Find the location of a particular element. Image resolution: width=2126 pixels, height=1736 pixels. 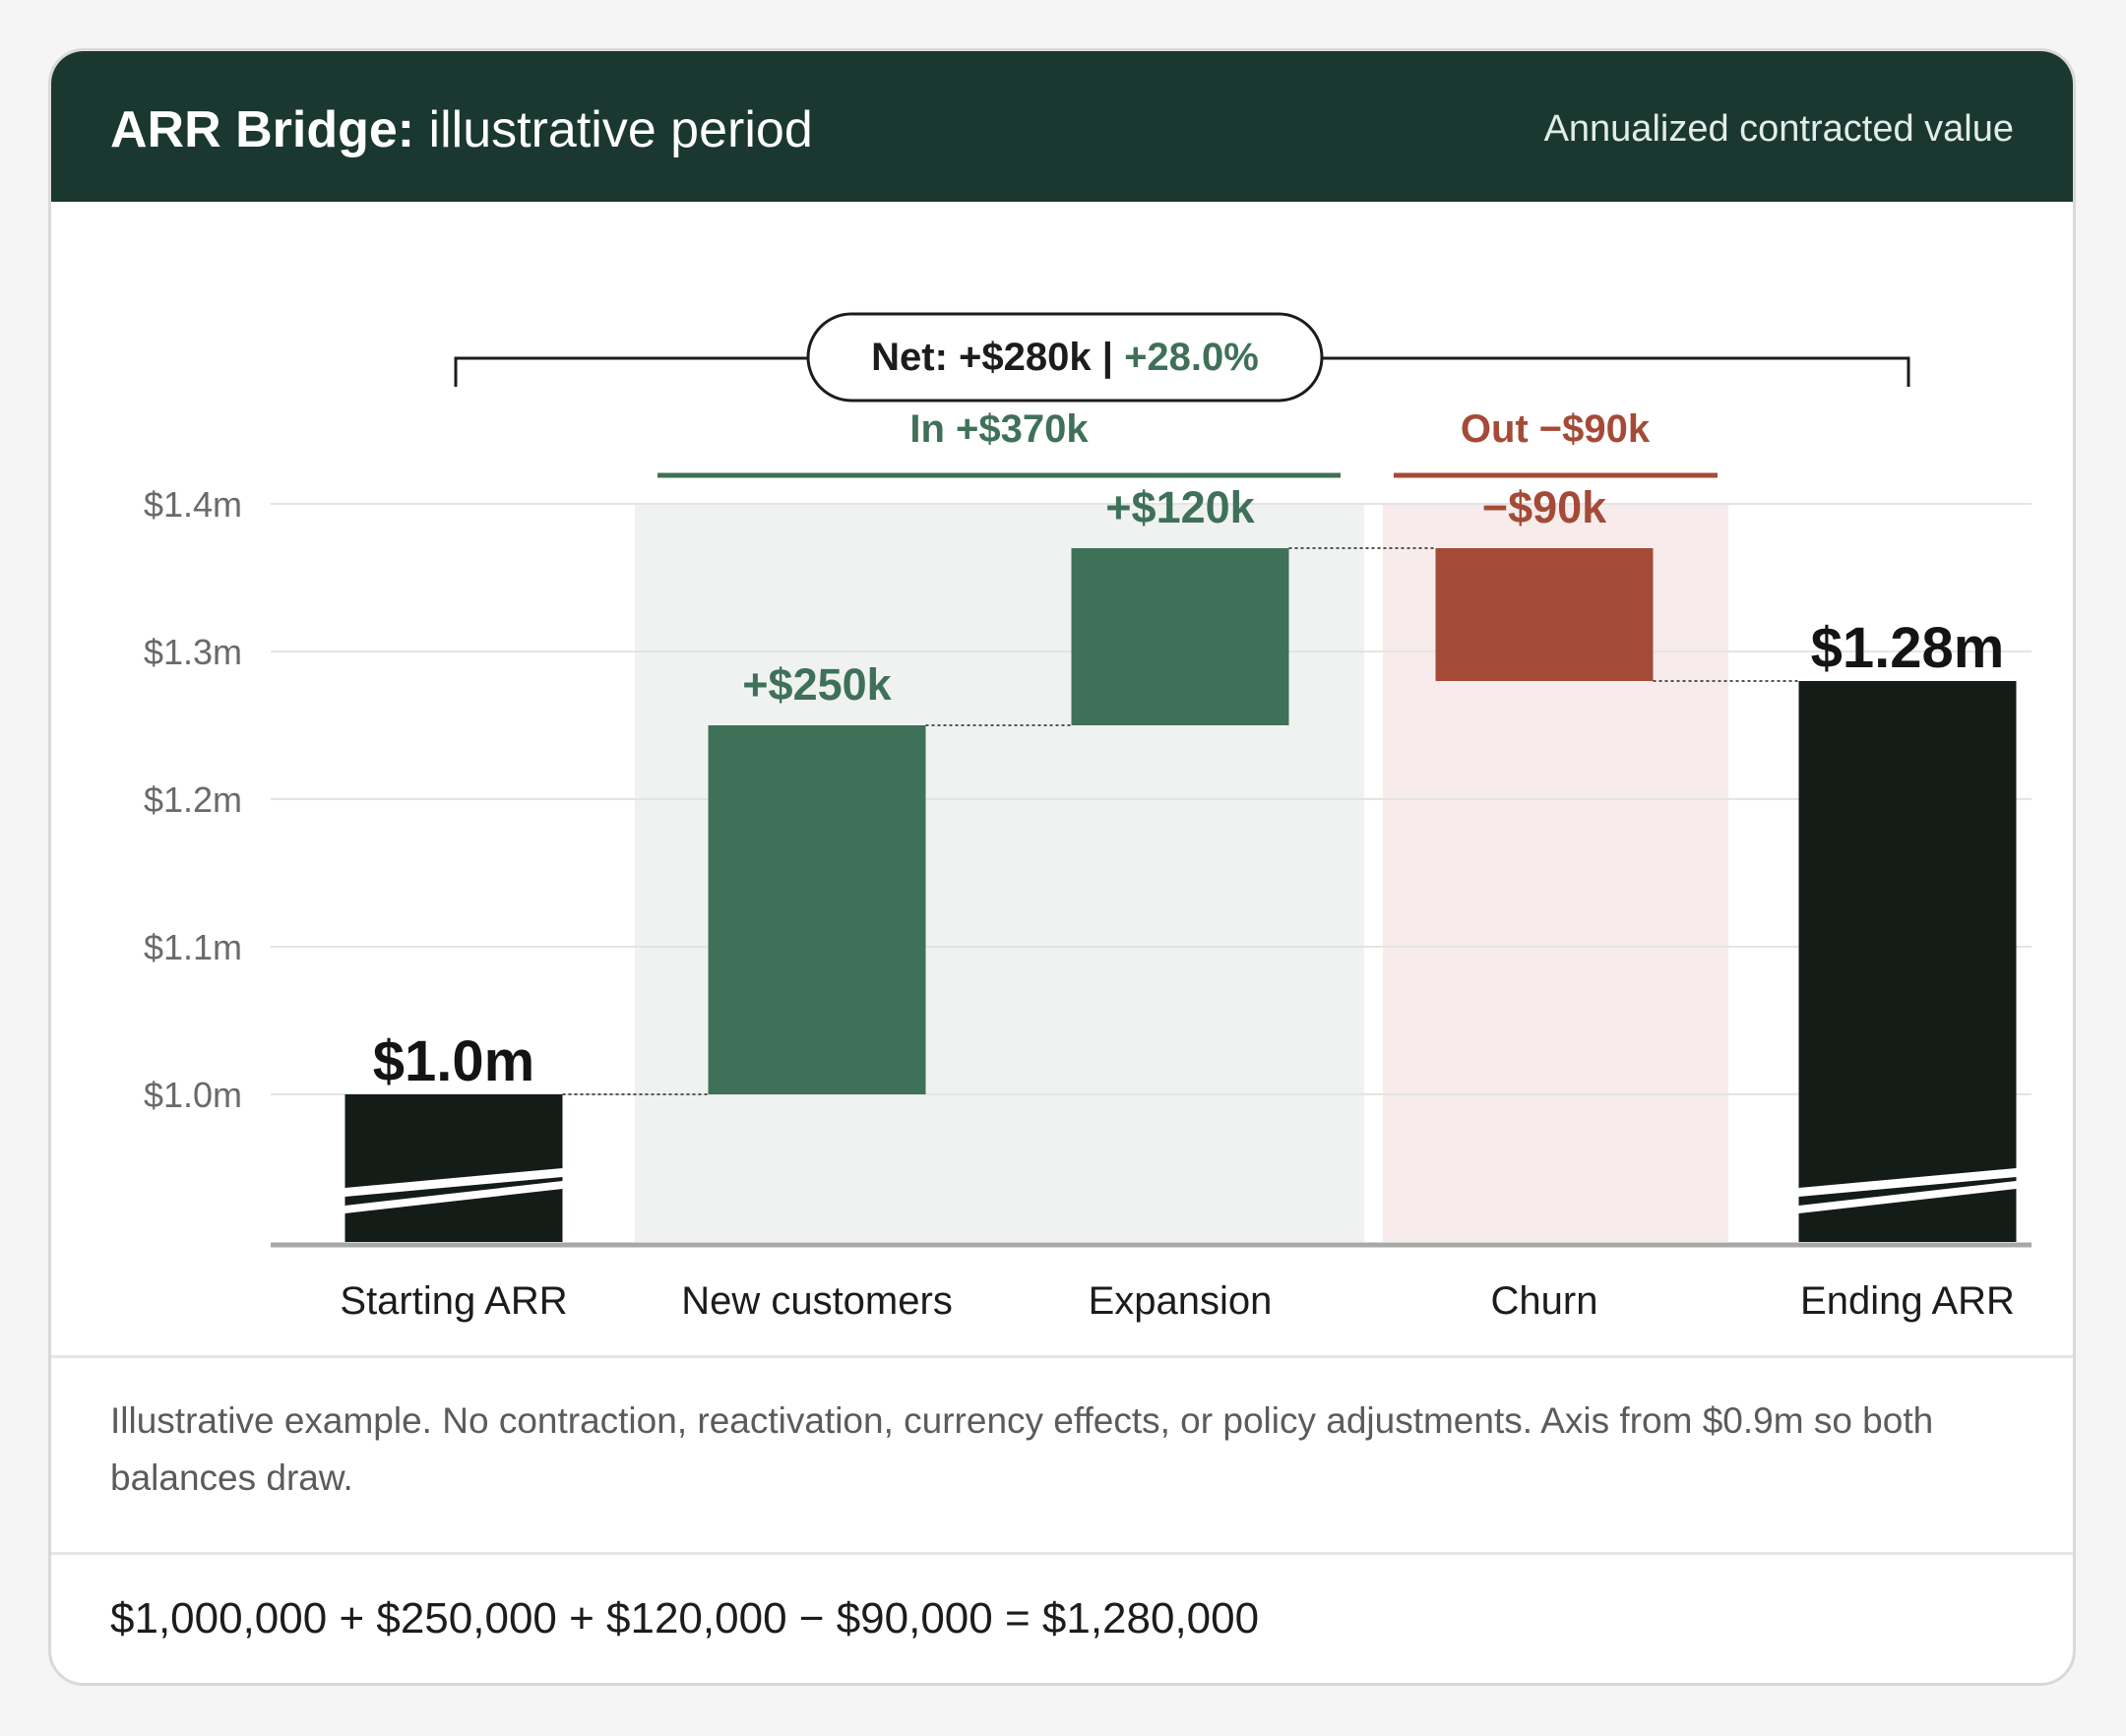

net-label-prefix: Net: +$280k | is located at coordinates (997, 357).